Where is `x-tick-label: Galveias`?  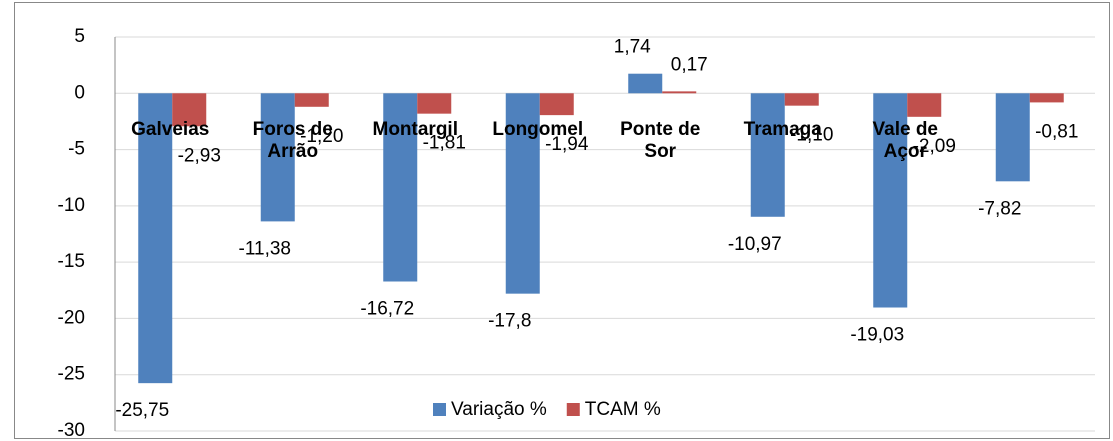
x-tick-label: Galveias is located at coordinates (170, 129).